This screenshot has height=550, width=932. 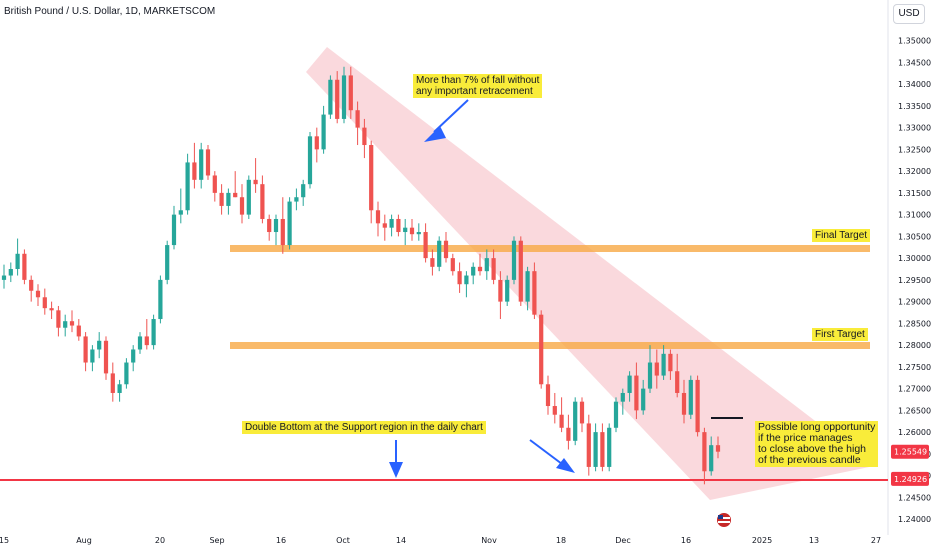 What do you see at coordinates (281, 540) in the screenshot?
I see `x-tick-label: 16` at bounding box center [281, 540].